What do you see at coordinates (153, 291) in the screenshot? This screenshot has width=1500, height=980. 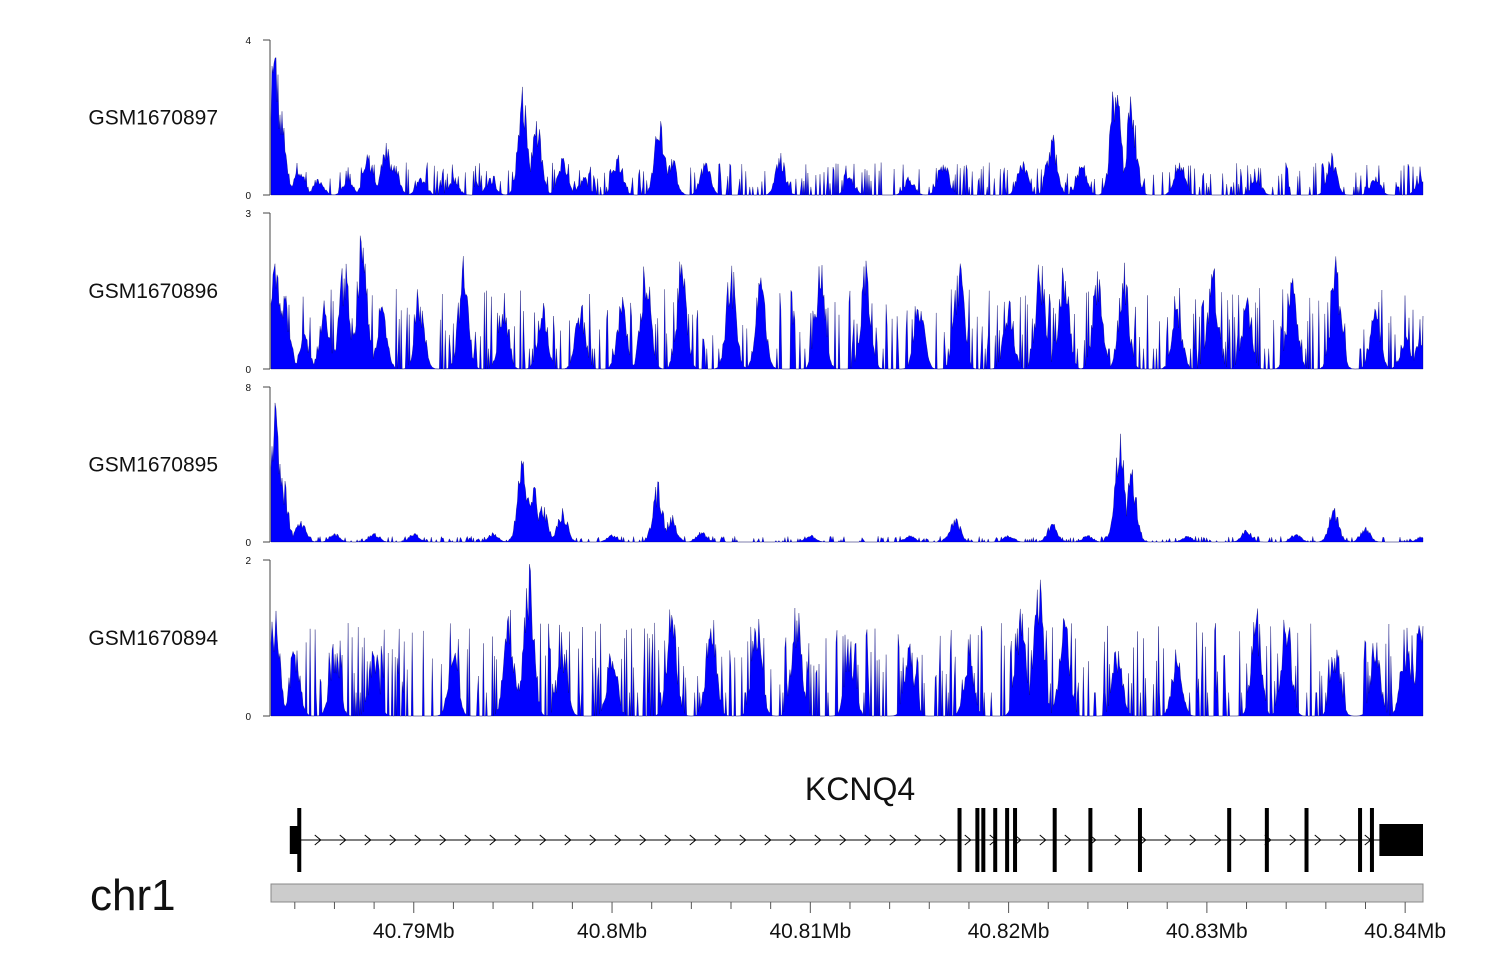 I see `track-name: GSM1670896` at bounding box center [153, 291].